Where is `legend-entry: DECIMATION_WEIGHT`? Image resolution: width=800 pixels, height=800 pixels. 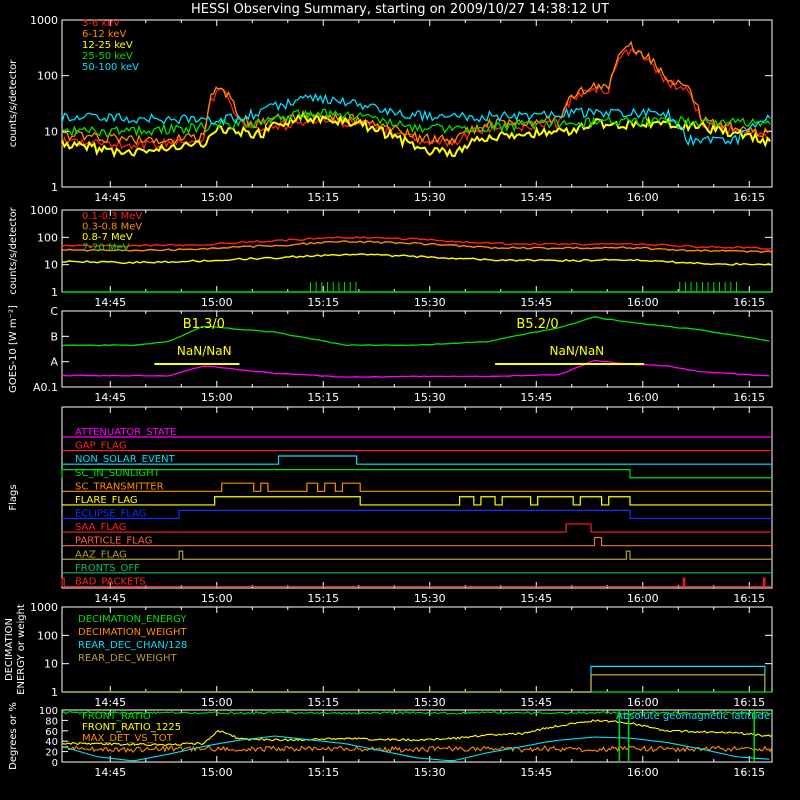
legend-entry: DECIMATION_WEIGHT is located at coordinates (132, 632).